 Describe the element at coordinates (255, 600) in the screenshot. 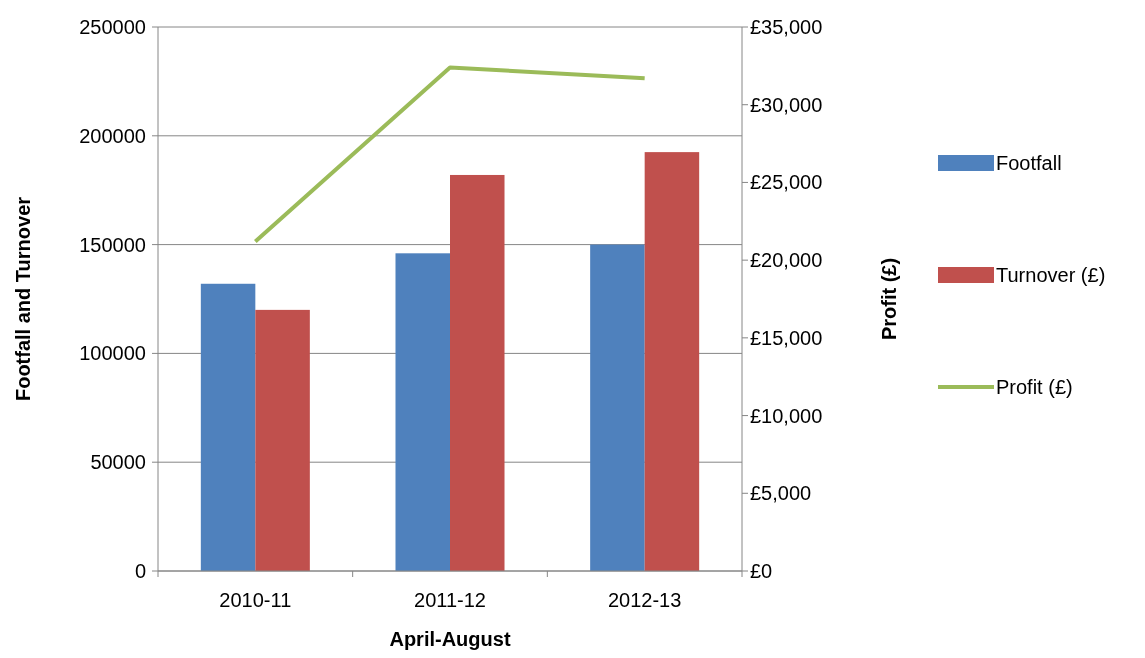

I see `x-tick-label: 2010-11` at that location.